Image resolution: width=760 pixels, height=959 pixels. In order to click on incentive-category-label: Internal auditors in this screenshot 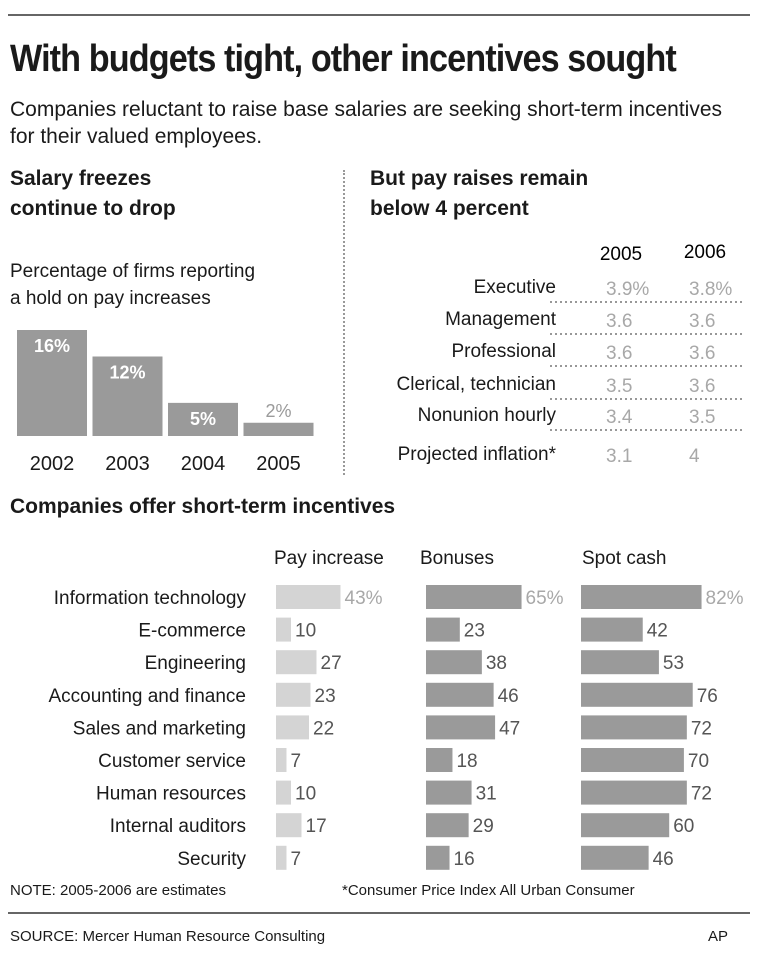, I will do `click(178, 826)`.